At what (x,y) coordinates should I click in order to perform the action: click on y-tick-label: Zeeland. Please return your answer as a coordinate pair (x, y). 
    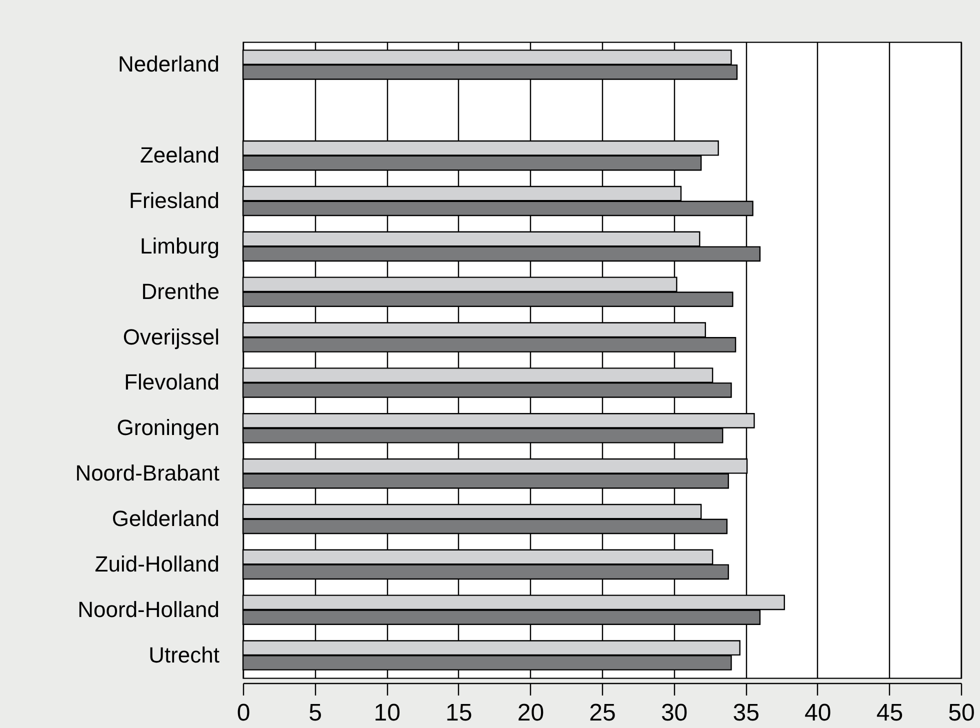
    Looking at the image, I should click on (180, 155).